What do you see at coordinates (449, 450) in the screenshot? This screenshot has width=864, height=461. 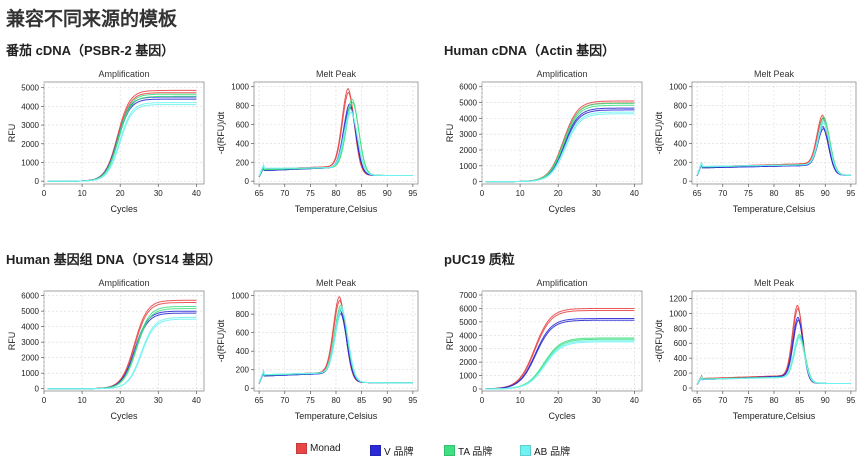 I see `legend-swatch-ta-brand` at bounding box center [449, 450].